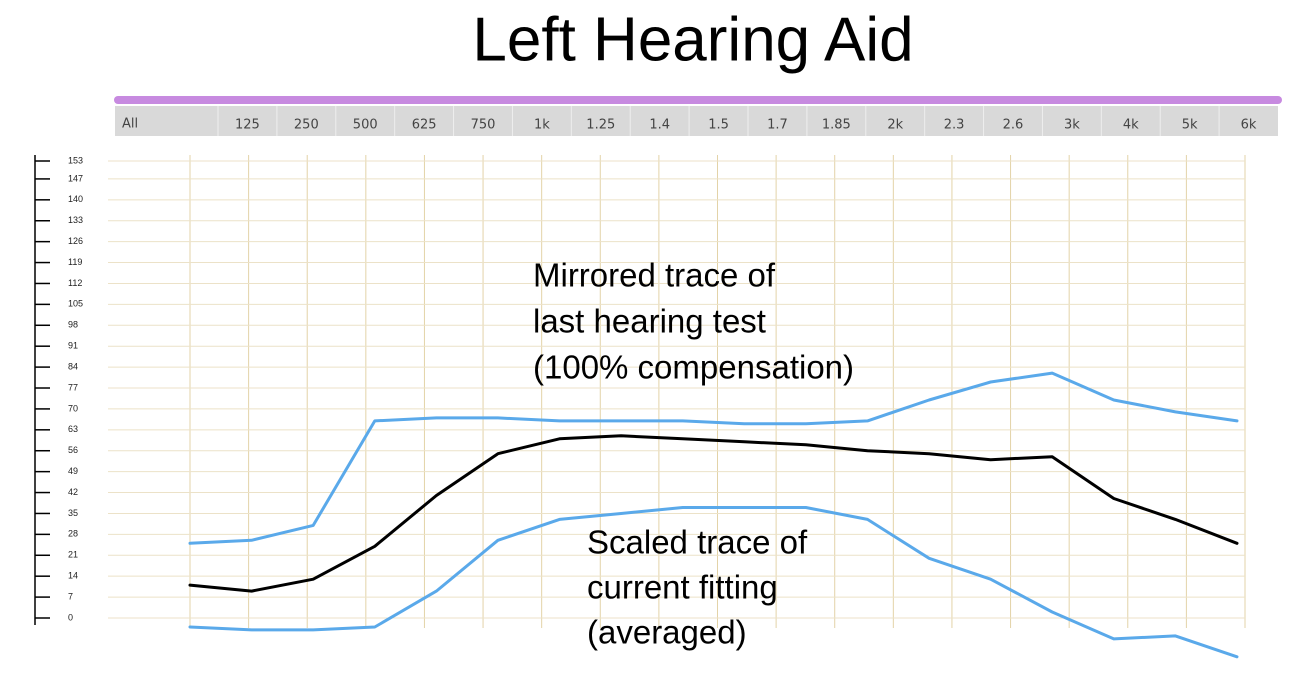  What do you see at coordinates (1131, 125) in the screenshot?
I see `frequency-button: 4k` at bounding box center [1131, 125].